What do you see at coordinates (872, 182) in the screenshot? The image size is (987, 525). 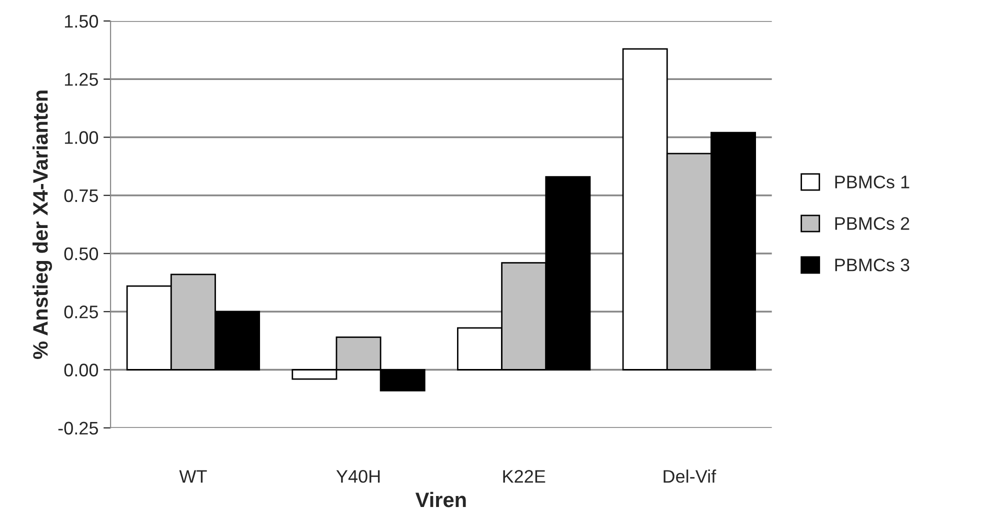 I see `legend-label: PBMCs 1` at bounding box center [872, 182].